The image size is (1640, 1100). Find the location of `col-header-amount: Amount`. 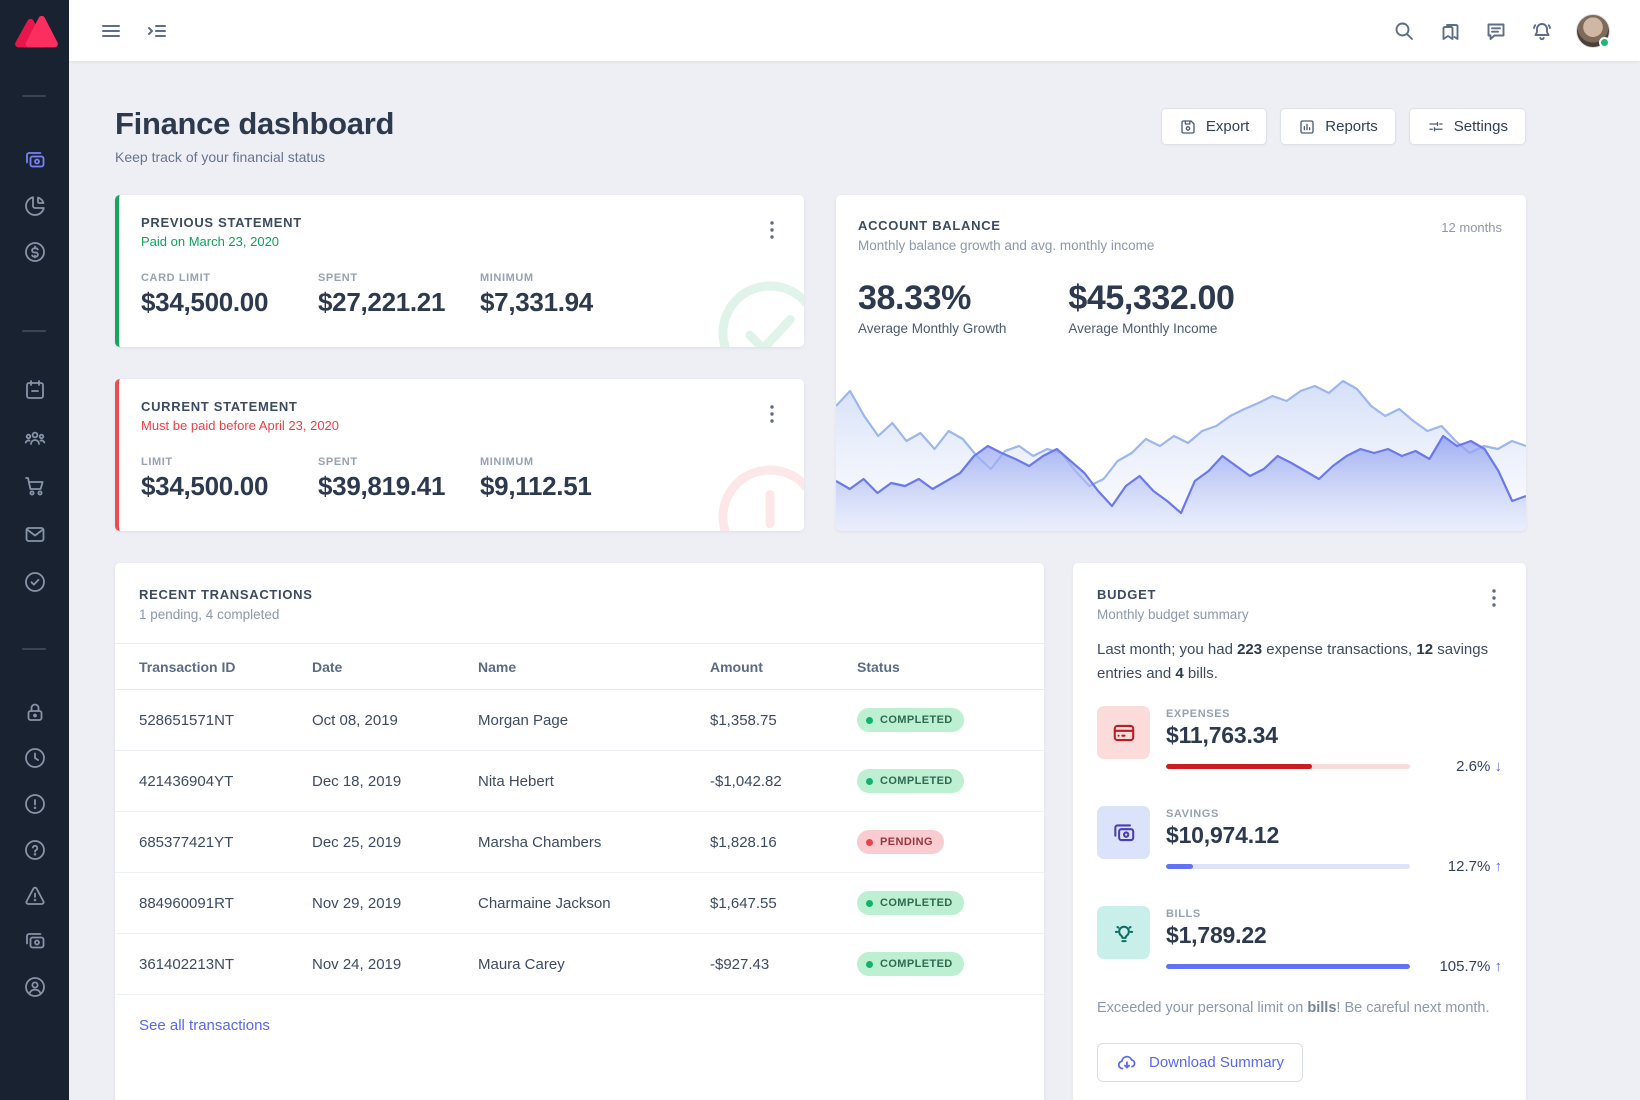

col-header-amount: Amount is located at coordinates (783, 666).